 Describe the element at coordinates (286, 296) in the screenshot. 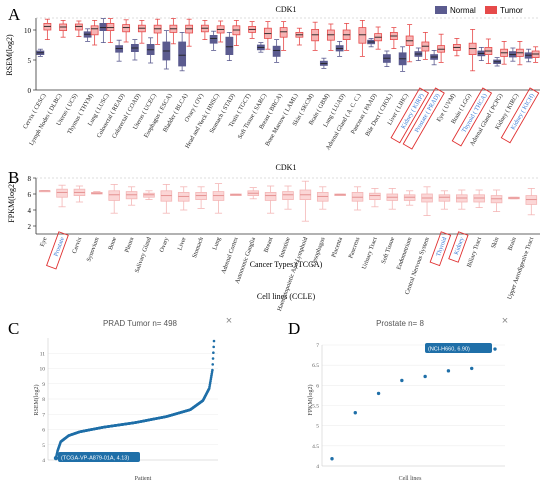

I see `panel-b-xlabel: Cell lines (CCLE)` at that location.